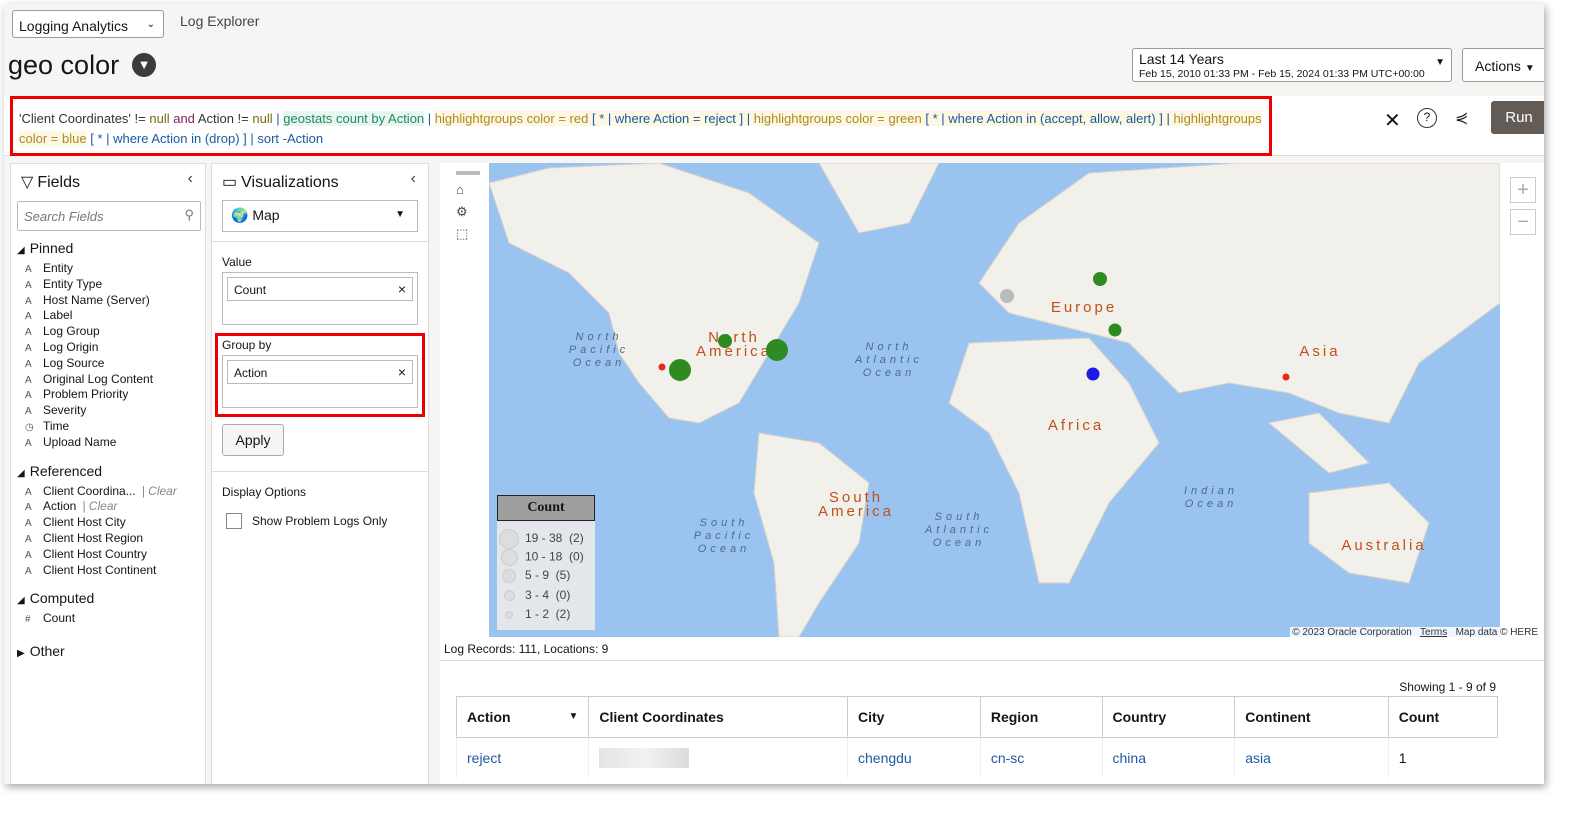 The image size is (1588, 818). Describe the element at coordinates (88, 24) in the screenshot. I see `app-selector: Logging Analytics ⌄` at that location.